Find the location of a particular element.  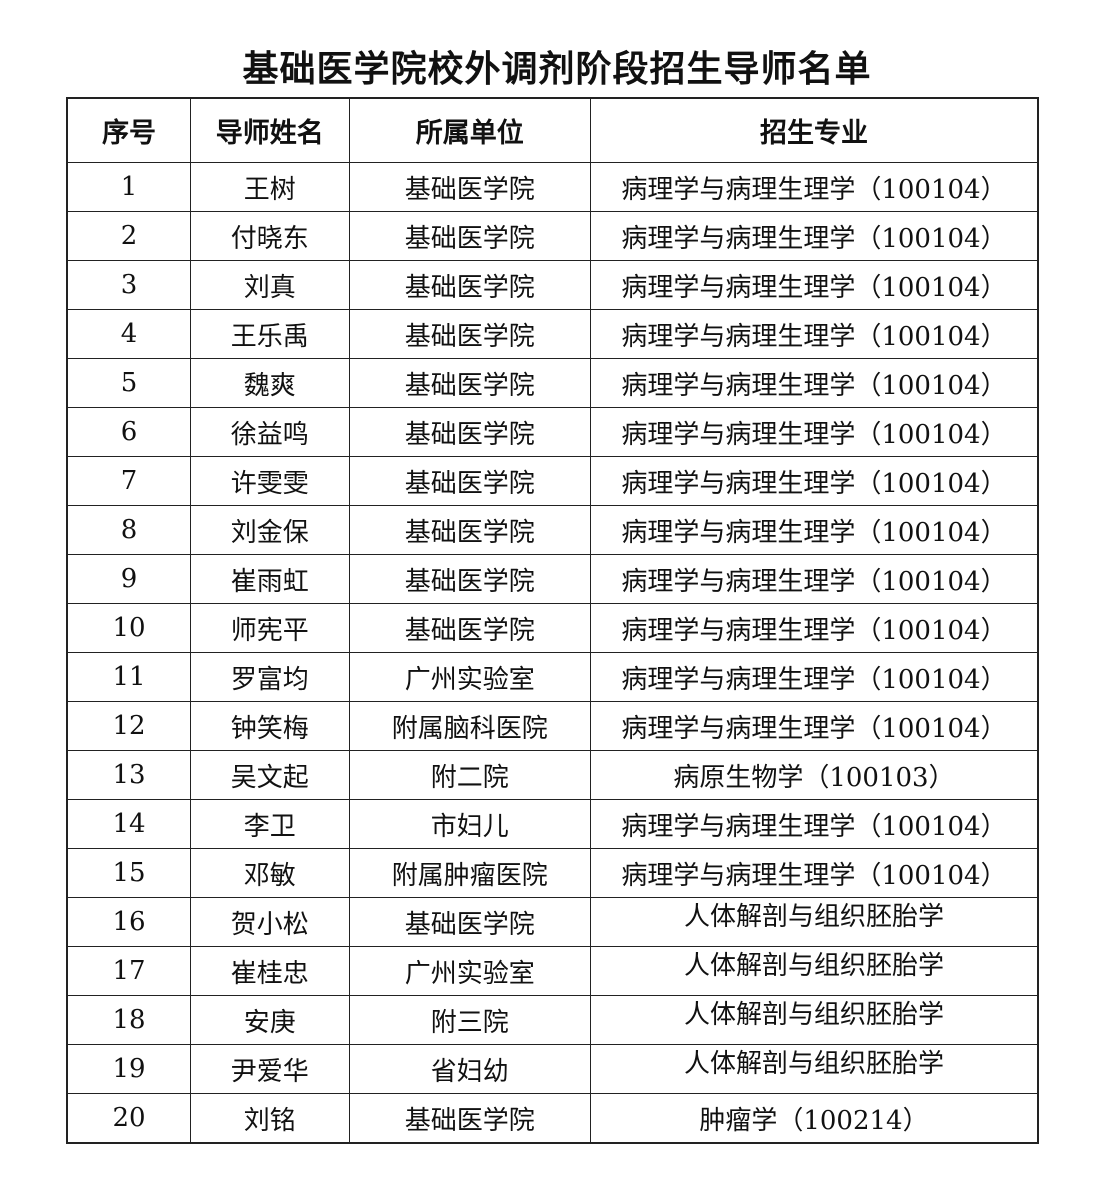

row-index: 10 is located at coordinates (128, 628).